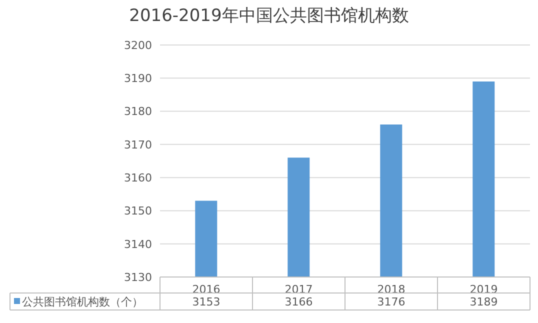  I want to click on legend-label: 公共图书馆机构数（个）, so click(82, 302).